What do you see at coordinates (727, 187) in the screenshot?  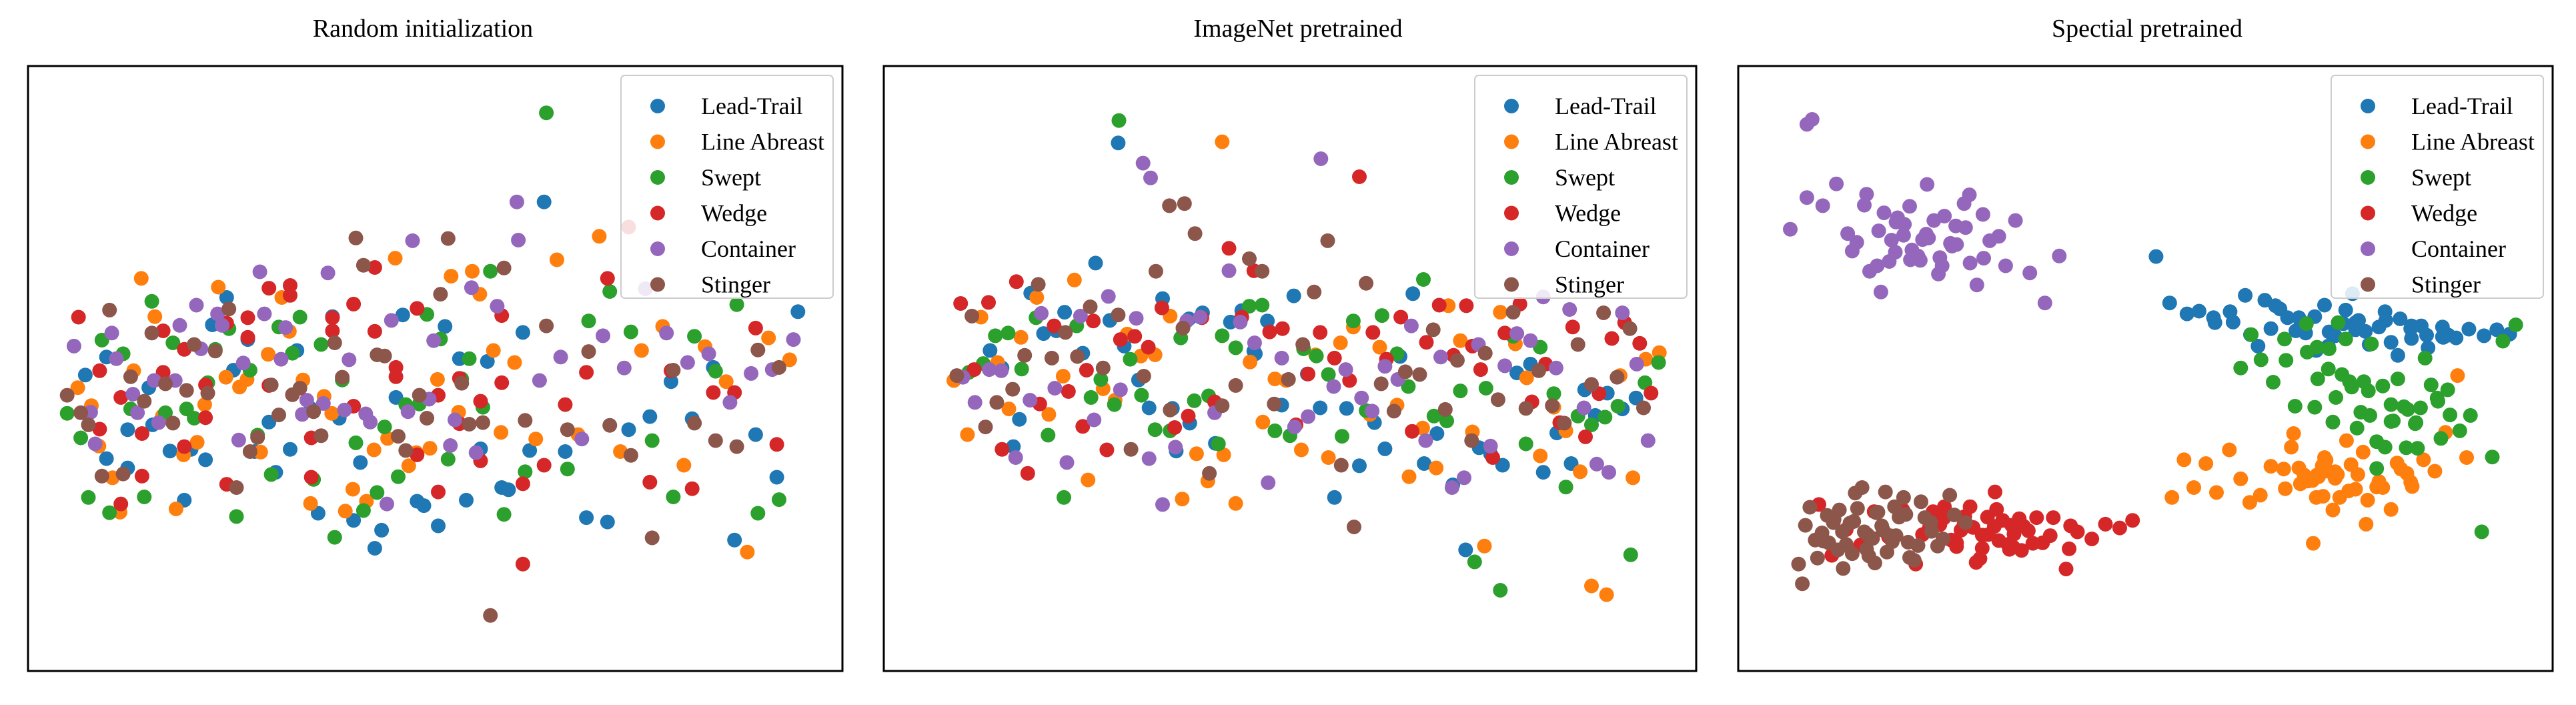 I see `legend-box` at bounding box center [727, 187].